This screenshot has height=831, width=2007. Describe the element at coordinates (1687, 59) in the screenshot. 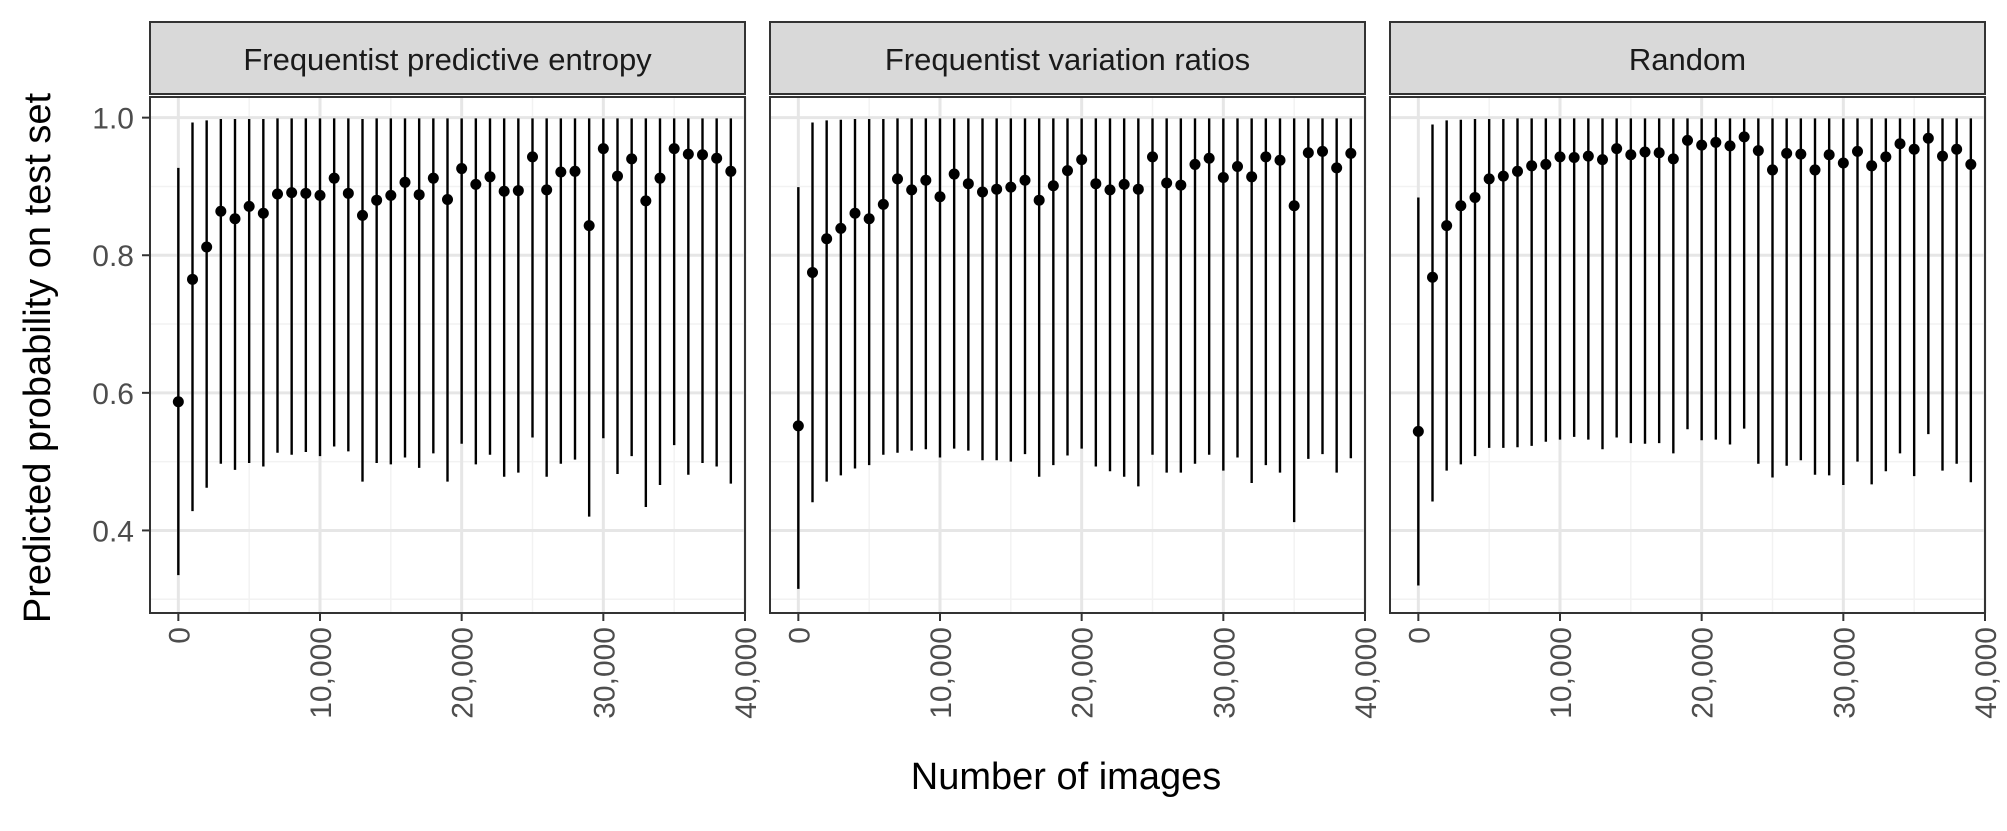

I see `facet-title: Random` at that location.